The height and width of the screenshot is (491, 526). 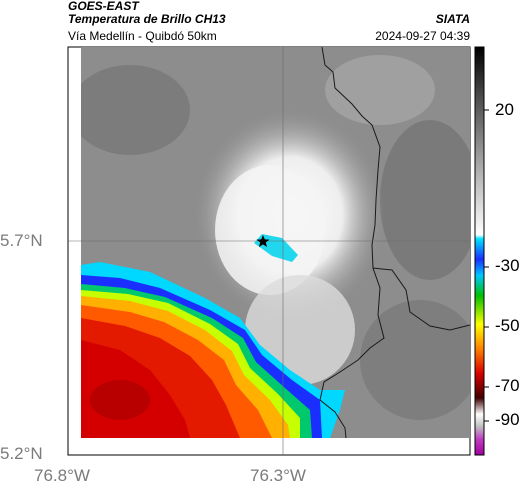 What do you see at coordinates (62, 475) in the screenshot?
I see `lon-label-76.8: 76.8°W` at bounding box center [62, 475].